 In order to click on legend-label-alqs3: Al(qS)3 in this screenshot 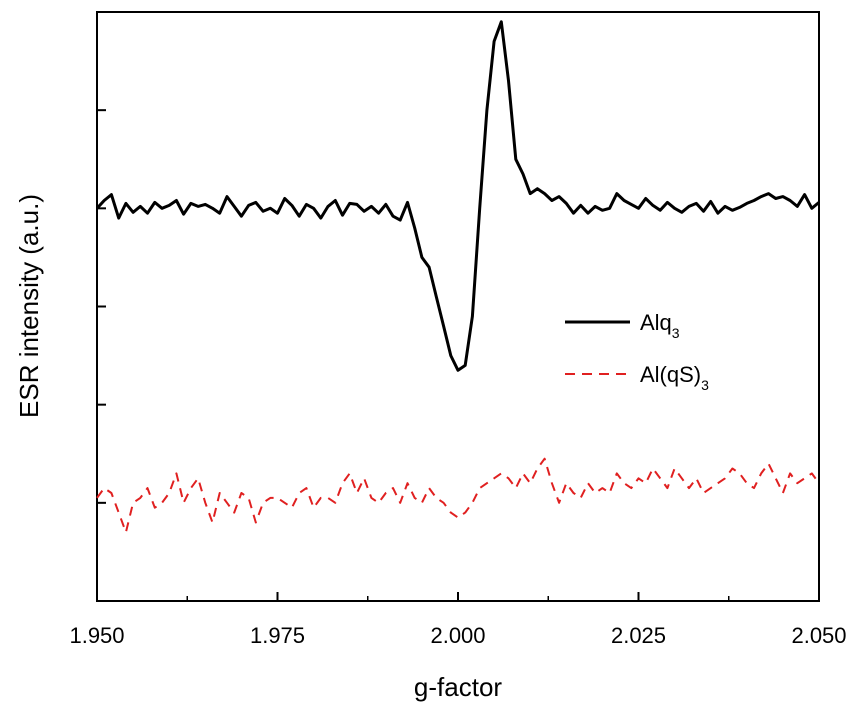, I will do `click(674, 377)`.